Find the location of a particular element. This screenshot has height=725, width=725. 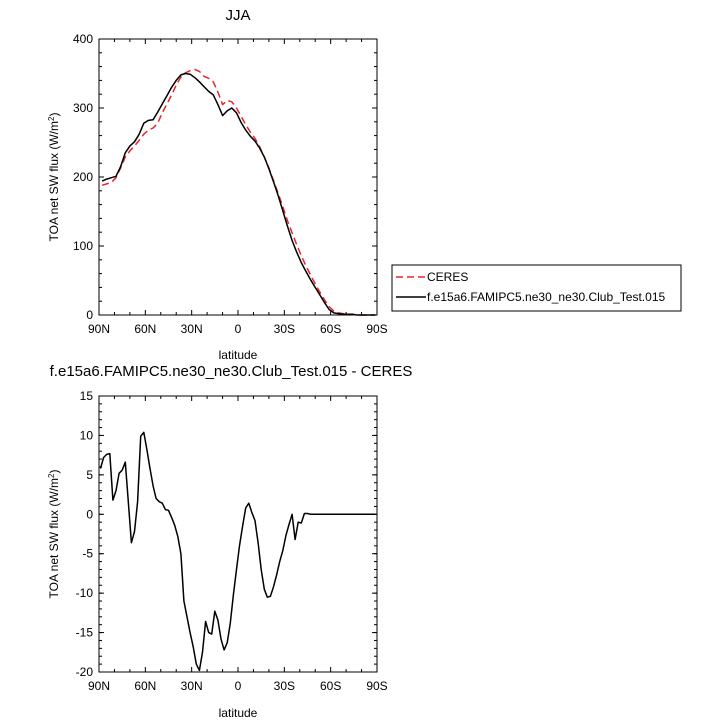

top-title: JJA is located at coordinates (237, 15).